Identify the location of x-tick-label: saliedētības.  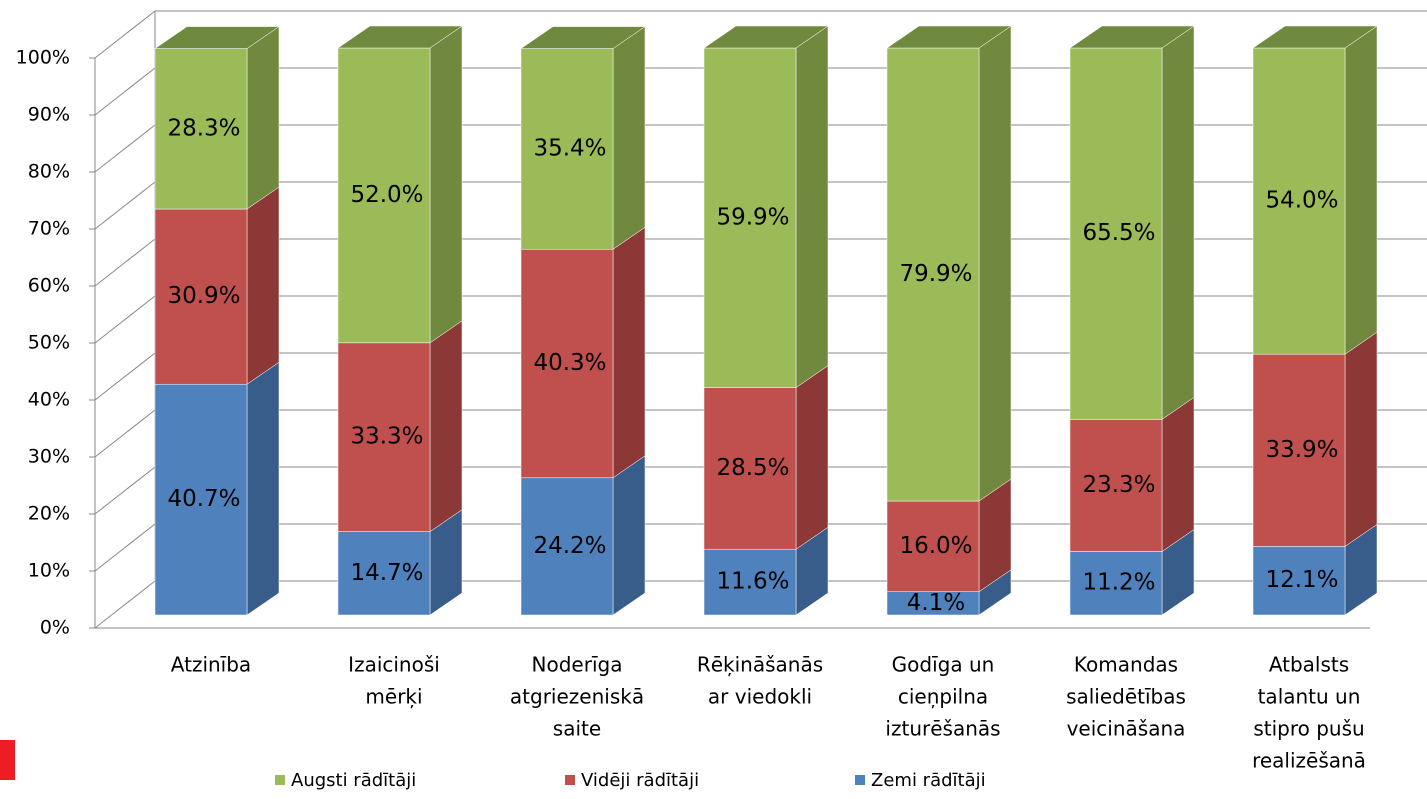
(1126, 697).